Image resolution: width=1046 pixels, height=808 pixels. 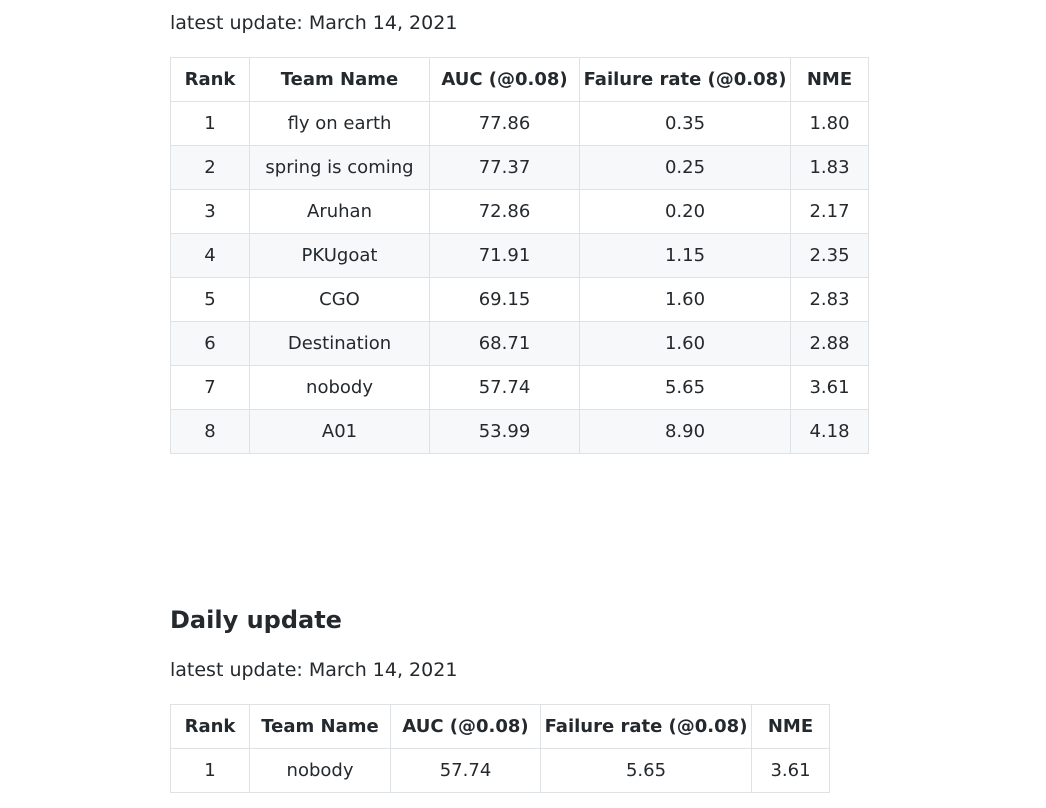 What do you see at coordinates (829, 211) in the screenshot?
I see `nme-cell: 2.17` at bounding box center [829, 211].